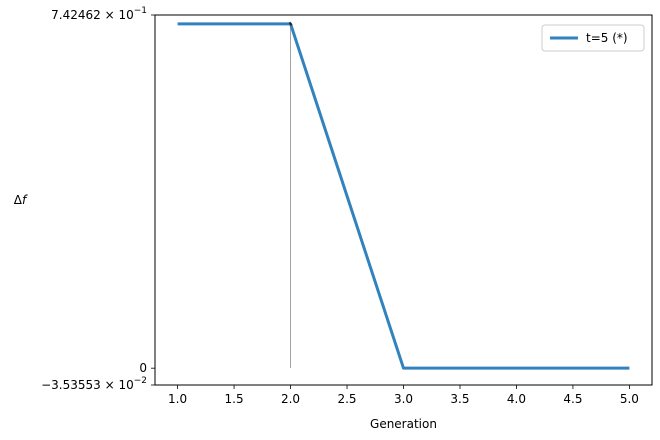 The image size is (660, 440). What do you see at coordinates (290, 399) in the screenshot?
I see `x-tick-label: 2.0` at bounding box center [290, 399].